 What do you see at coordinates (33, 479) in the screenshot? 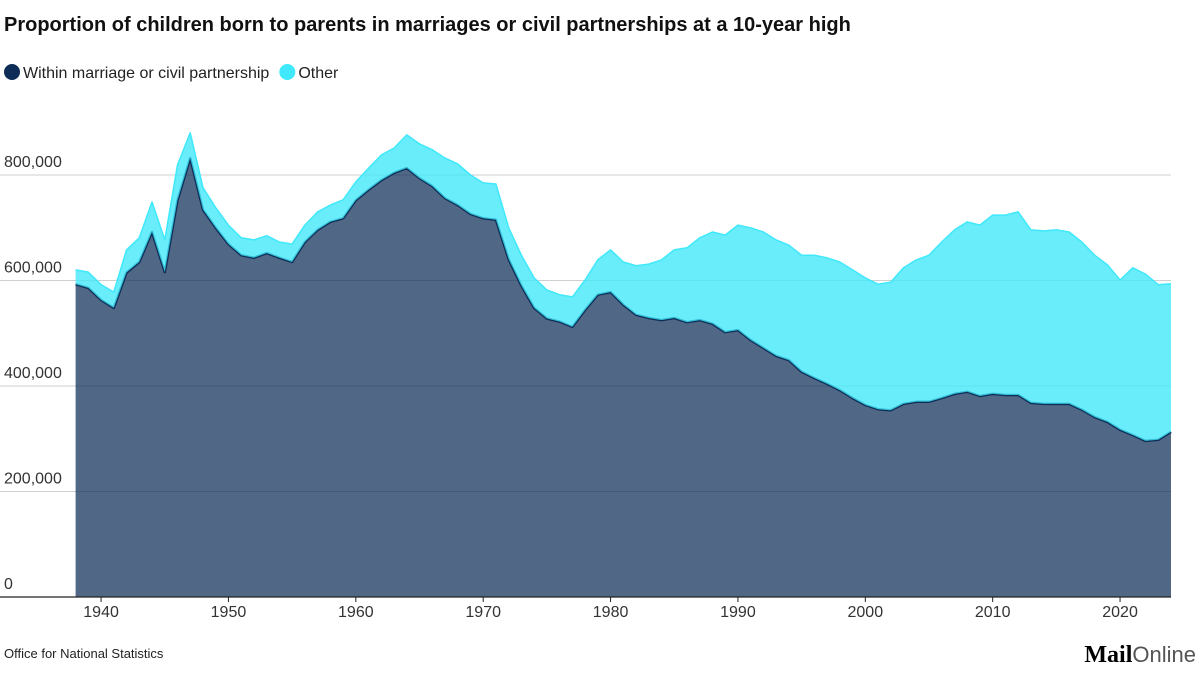
I see `y-tick-label: 200,000` at bounding box center [33, 479].